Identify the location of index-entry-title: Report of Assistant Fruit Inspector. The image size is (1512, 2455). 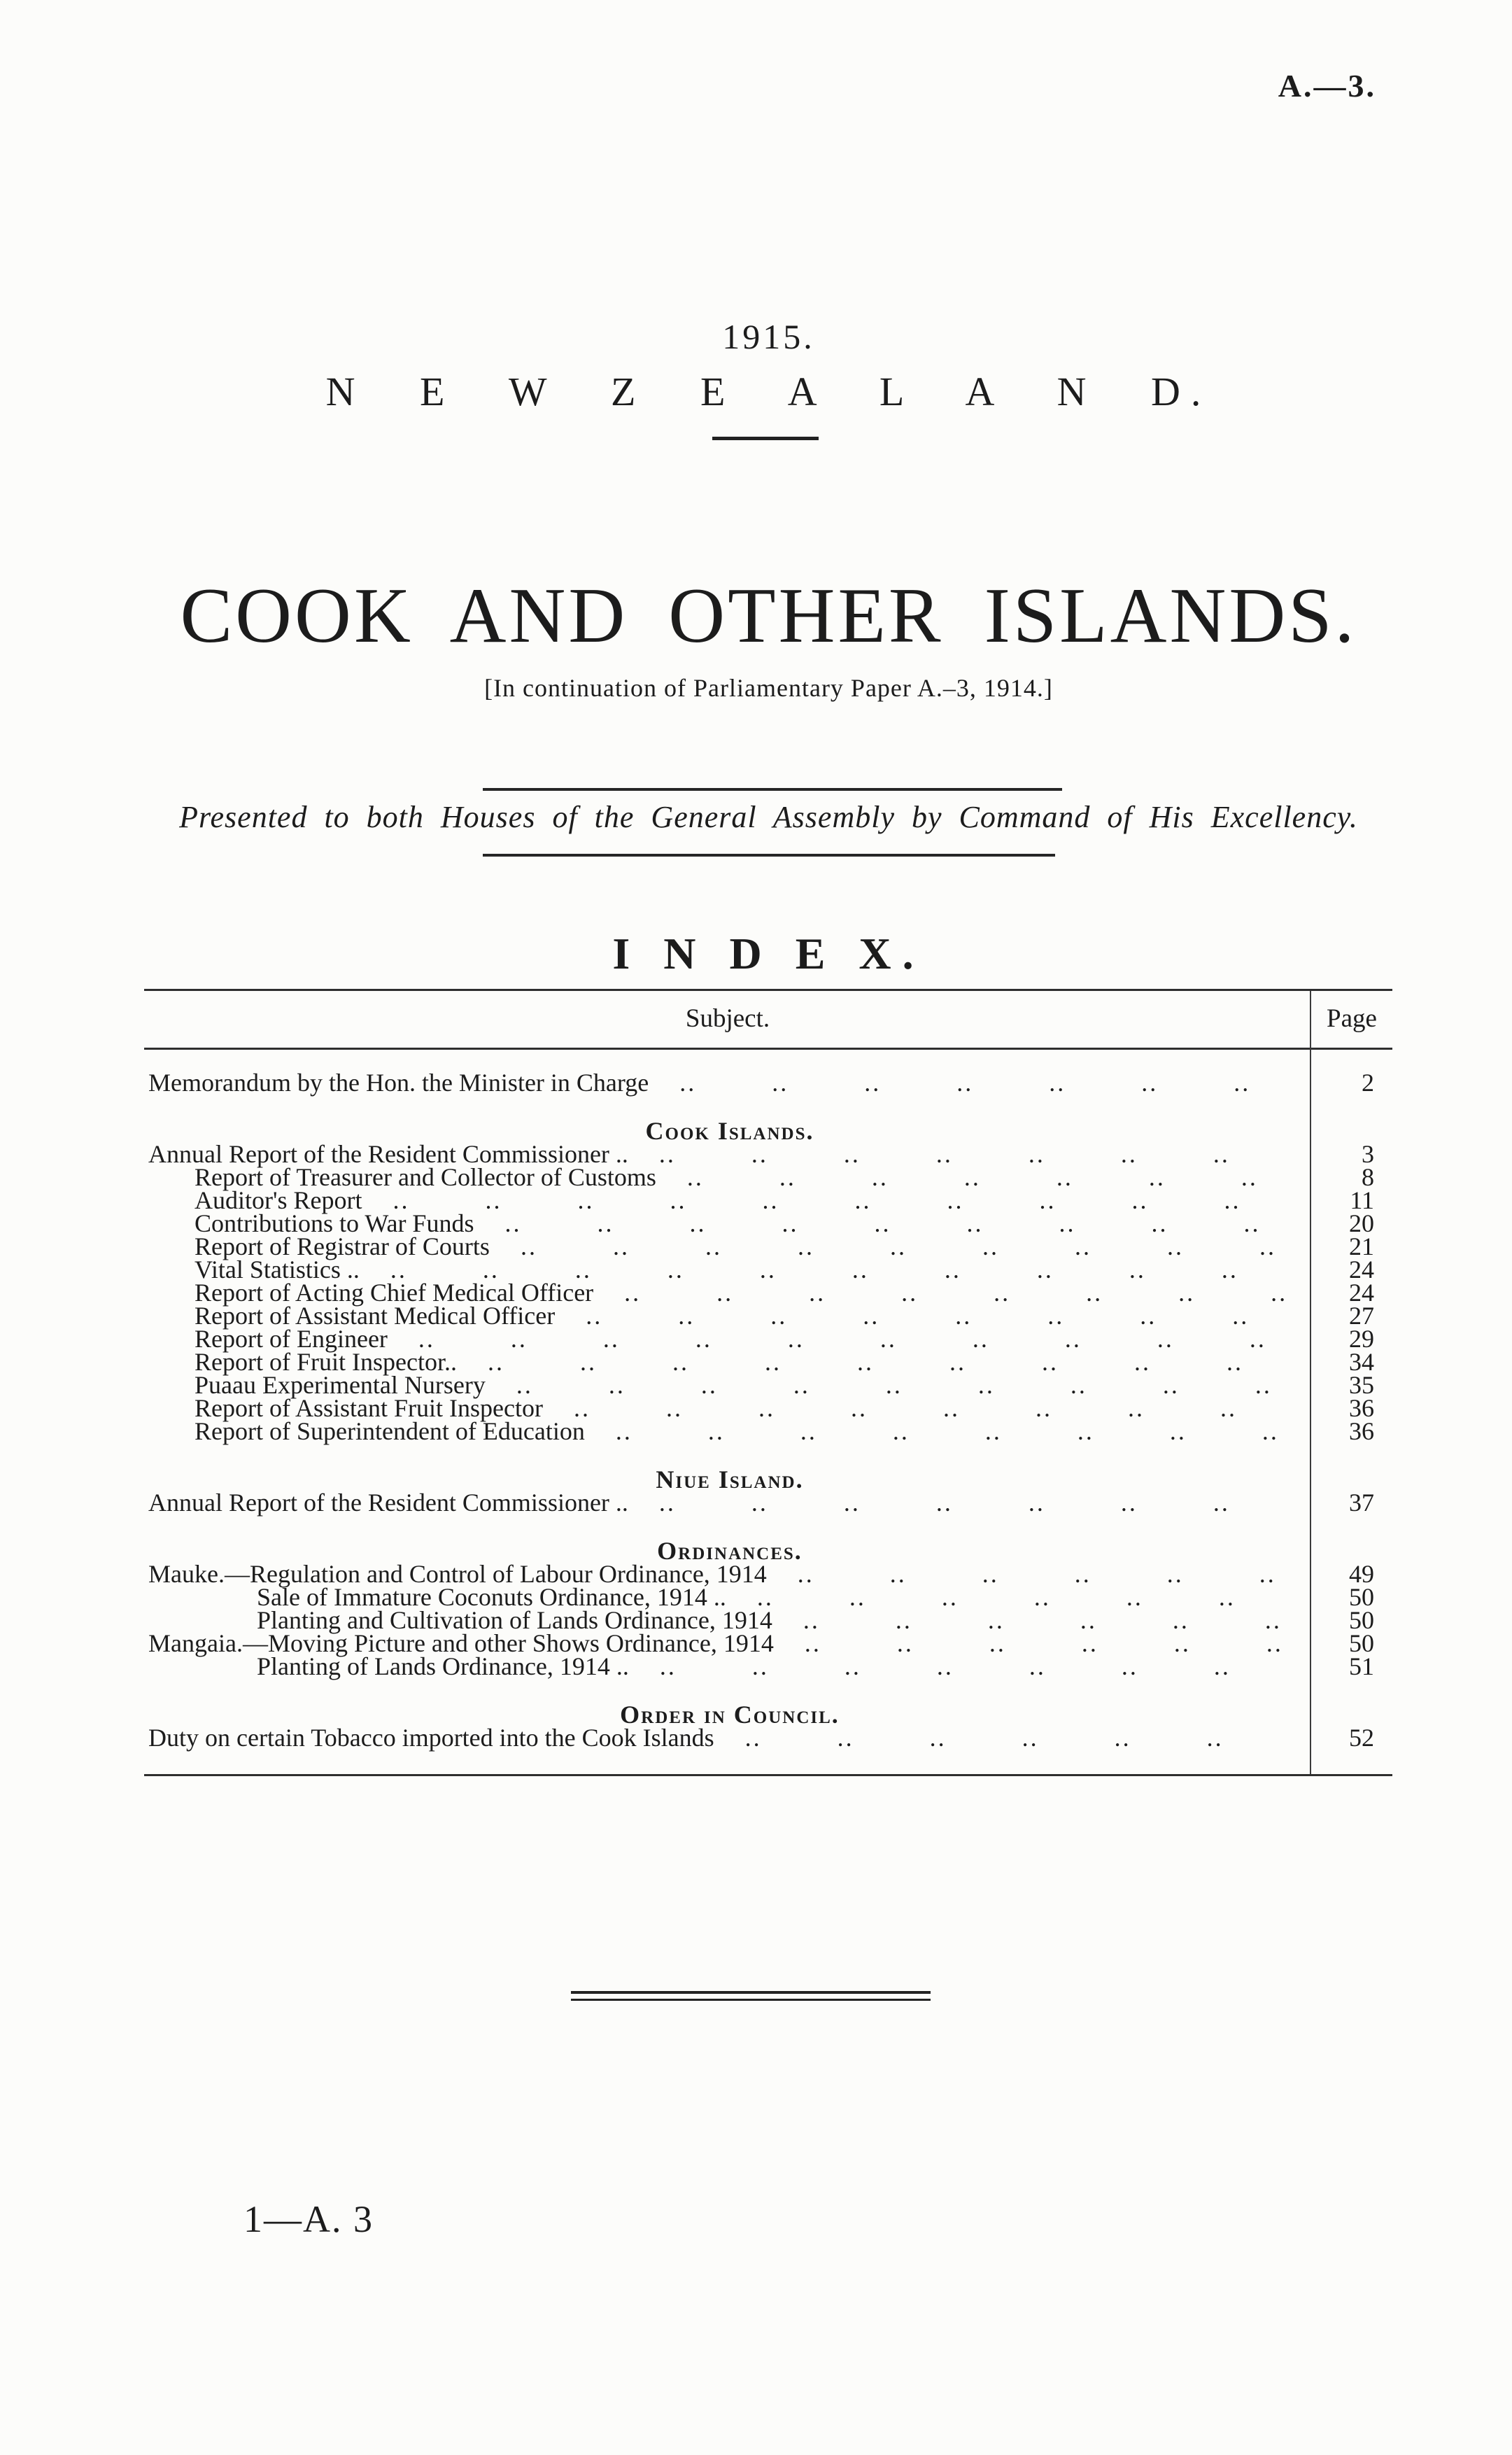
(369, 1408).